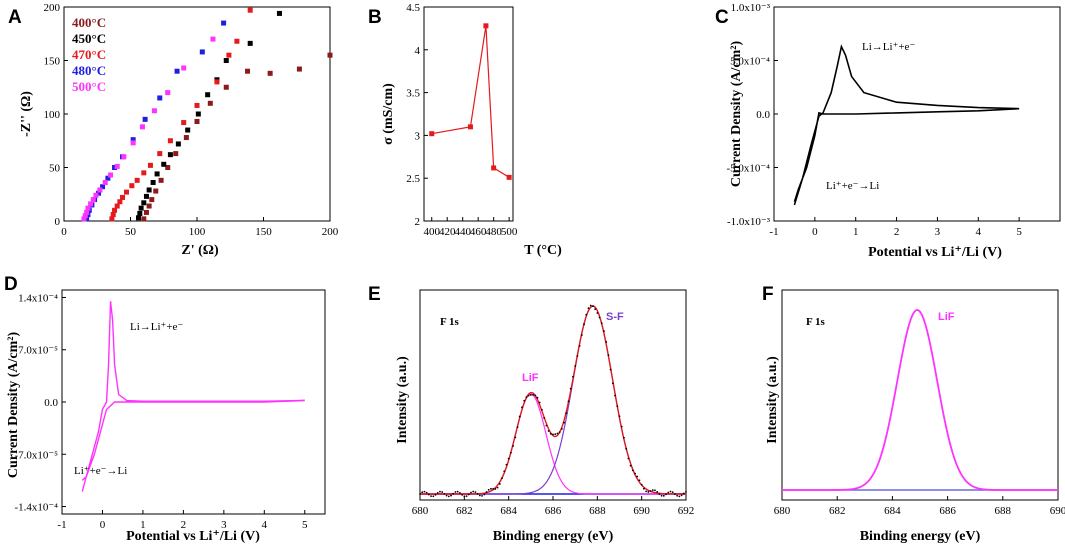 This screenshot has width=1065, height=552. I want to click on y-tick-label: 7.0x10⁻⁵, so click(38, 351).